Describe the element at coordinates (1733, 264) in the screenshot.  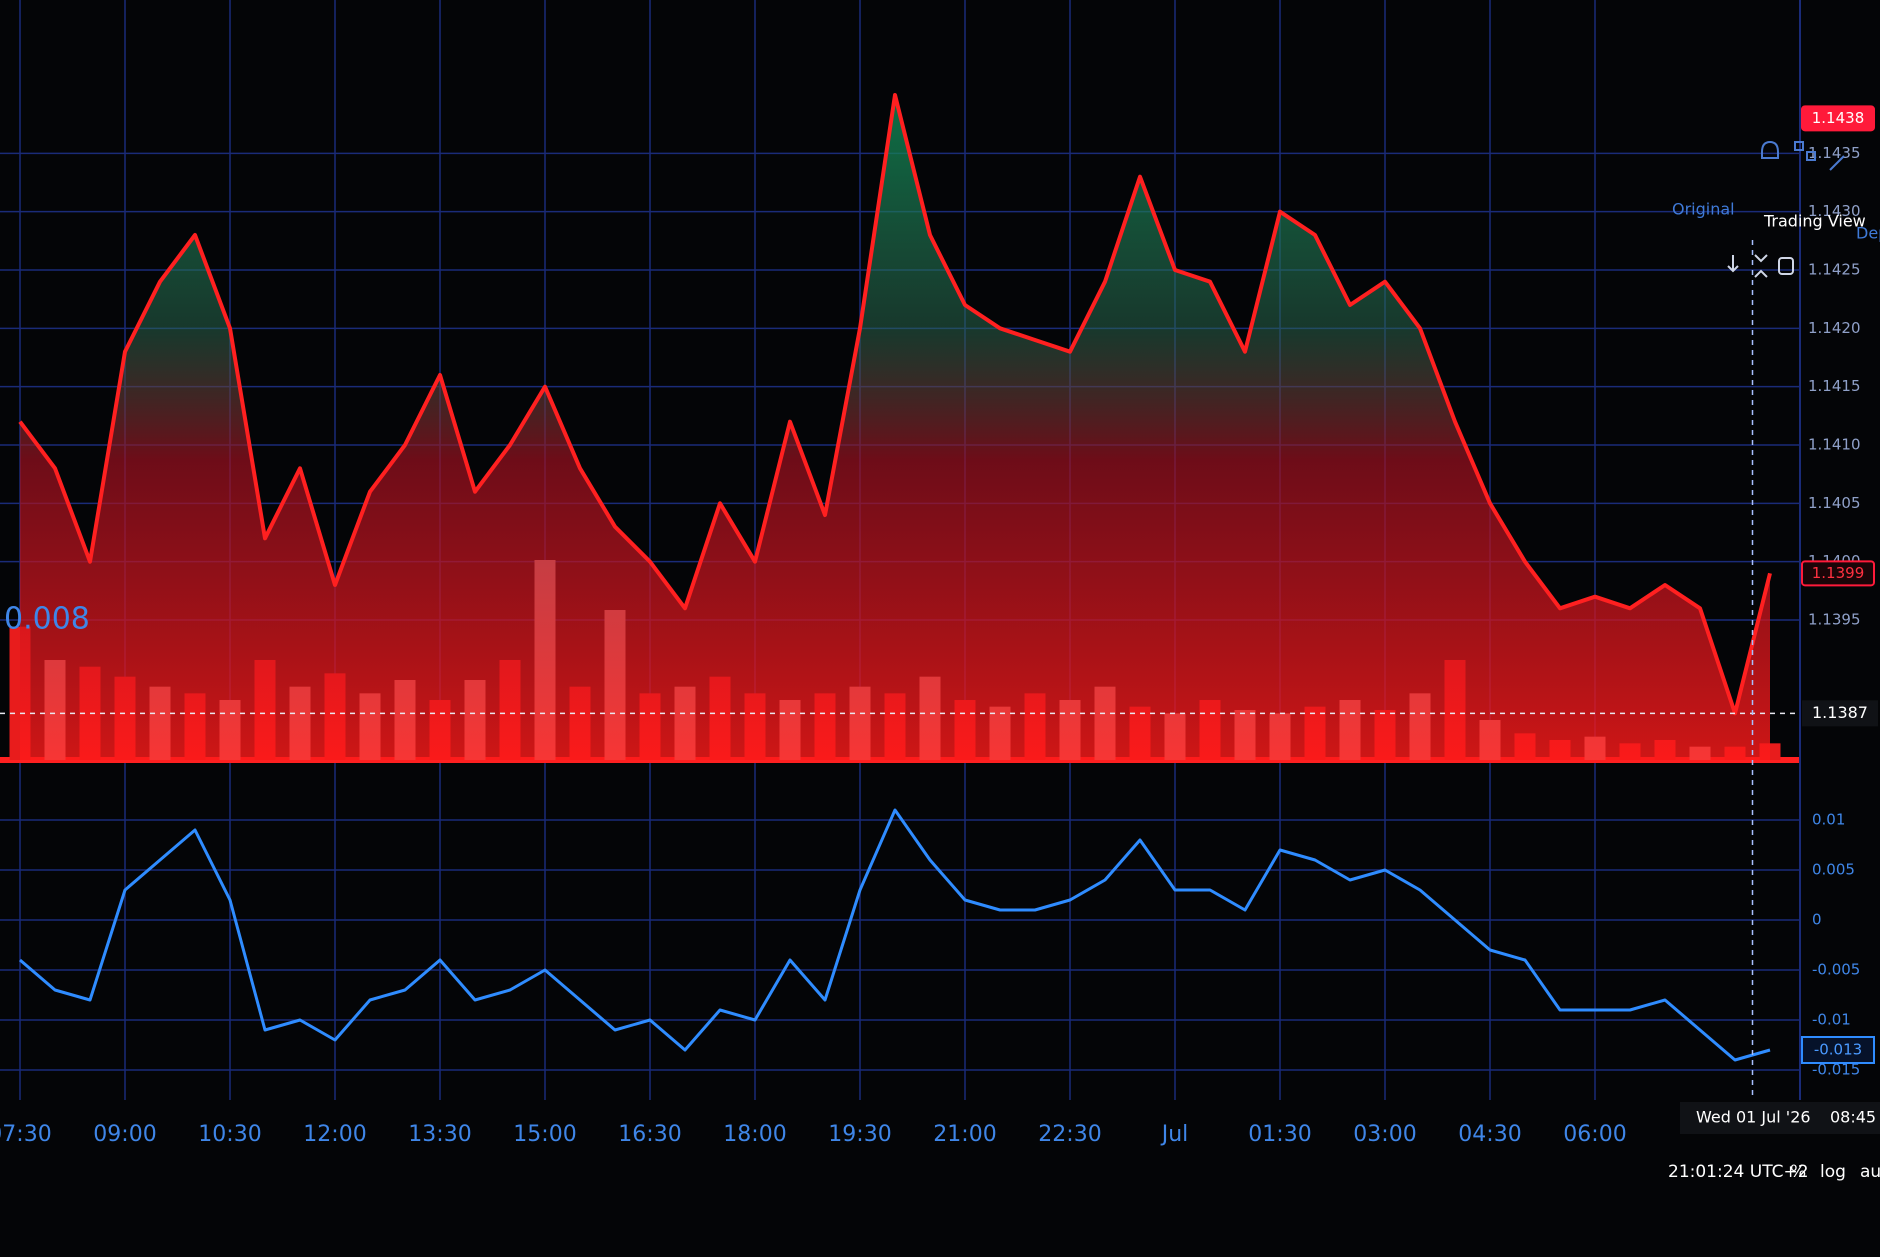
I see `download-icon` at that location.